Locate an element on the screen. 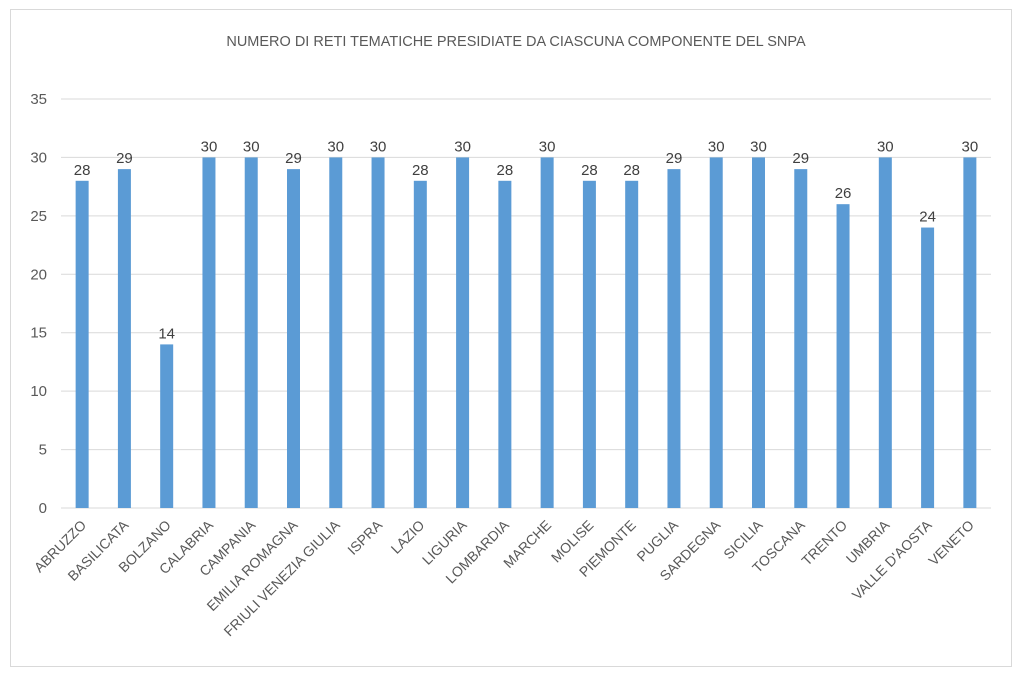 The height and width of the screenshot is (676, 1024). category-label: VENETO is located at coordinates (951, 543).